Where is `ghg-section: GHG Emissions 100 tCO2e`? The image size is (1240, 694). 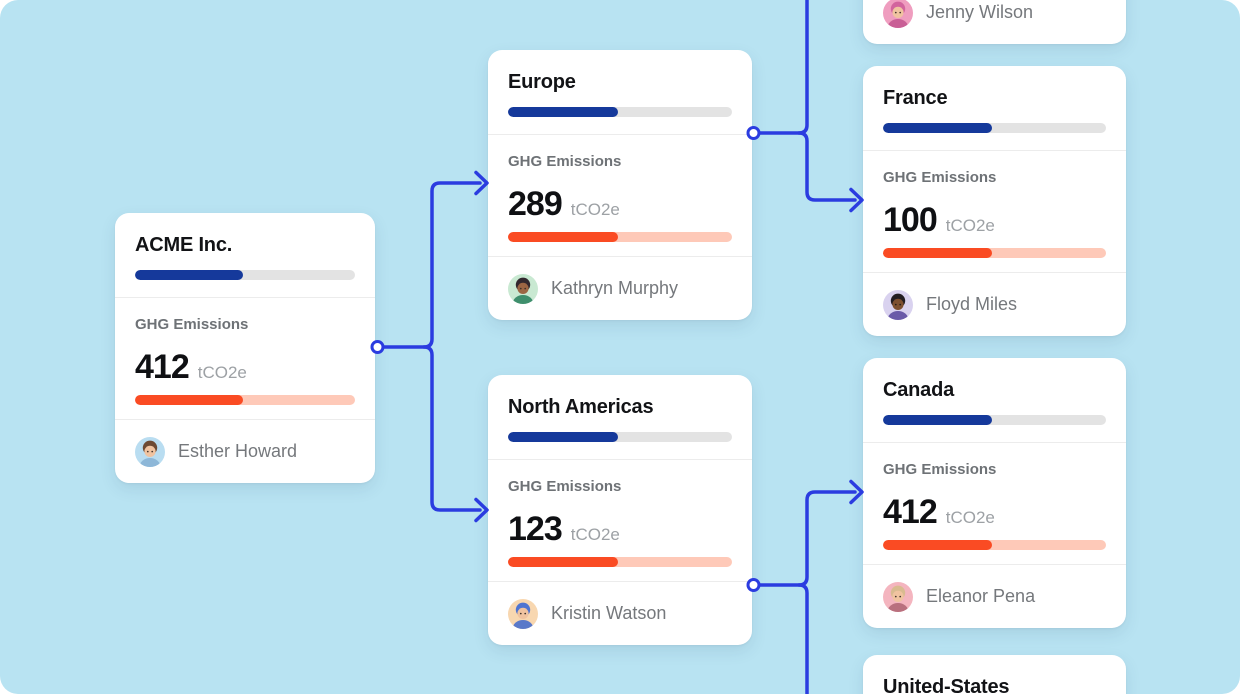 ghg-section: GHG Emissions 100 tCO2e is located at coordinates (994, 211).